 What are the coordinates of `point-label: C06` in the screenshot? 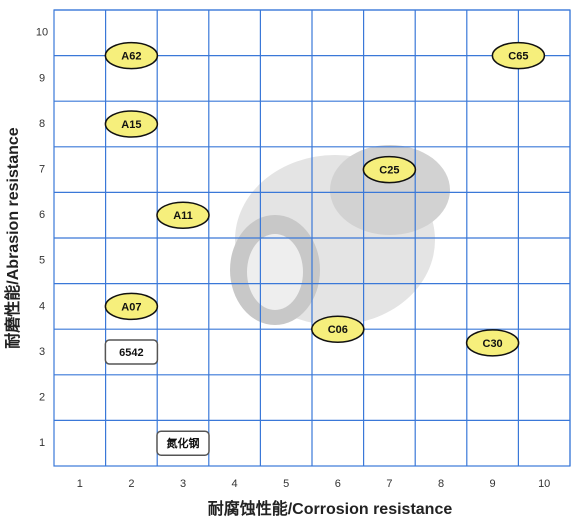 It's located at (338, 330).